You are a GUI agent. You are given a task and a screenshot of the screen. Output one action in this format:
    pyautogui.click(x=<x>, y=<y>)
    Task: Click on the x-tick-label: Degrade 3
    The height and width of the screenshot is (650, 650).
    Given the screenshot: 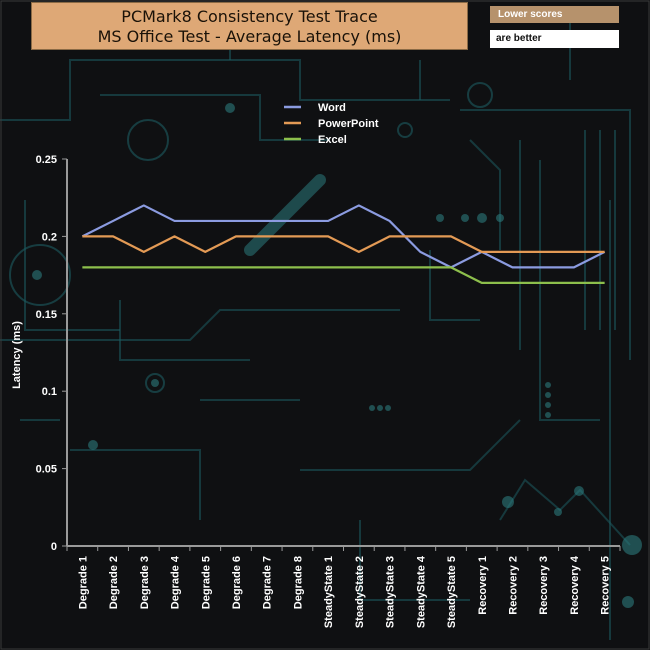 What is the action you would take?
    pyautogui.click(x=145, y=582)
    